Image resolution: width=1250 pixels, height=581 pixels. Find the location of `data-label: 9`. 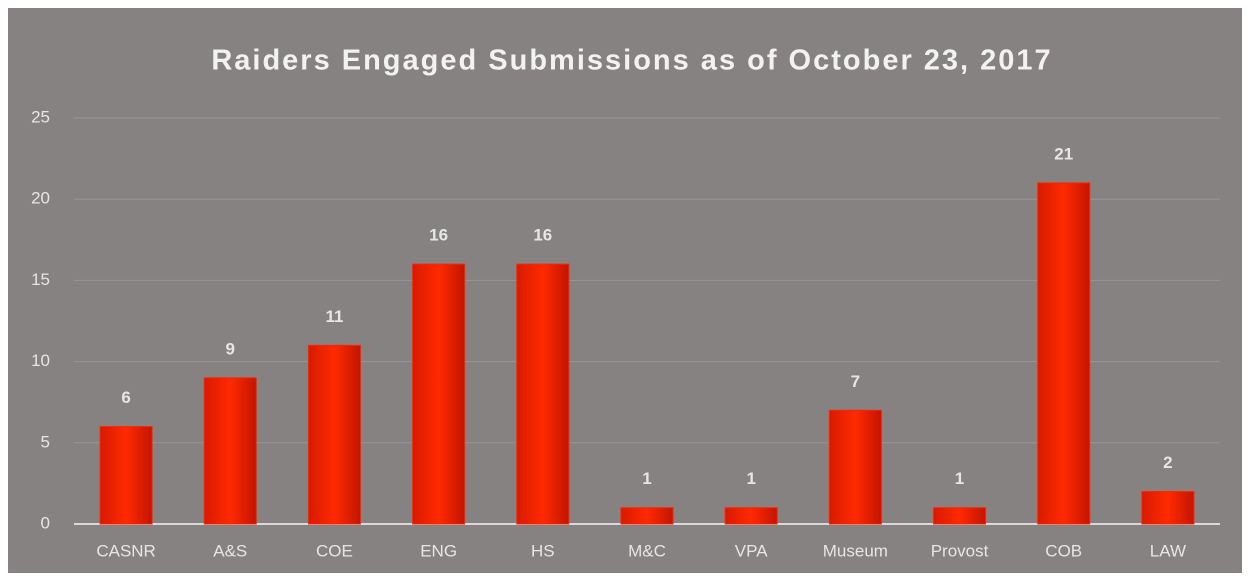

data-label: 9 is located at coordinates (230, 348).